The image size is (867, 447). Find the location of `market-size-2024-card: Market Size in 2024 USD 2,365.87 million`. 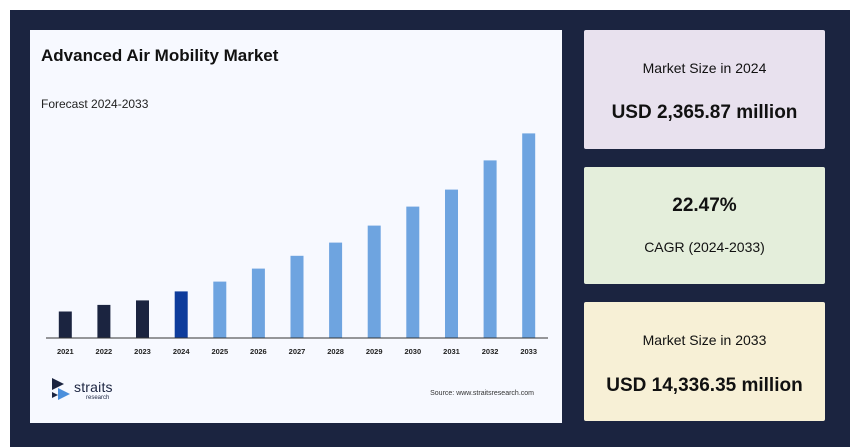

market-size-2024-card: Market Size in 2024 USD 2,365.87 million is located at coordinates (704, 89).